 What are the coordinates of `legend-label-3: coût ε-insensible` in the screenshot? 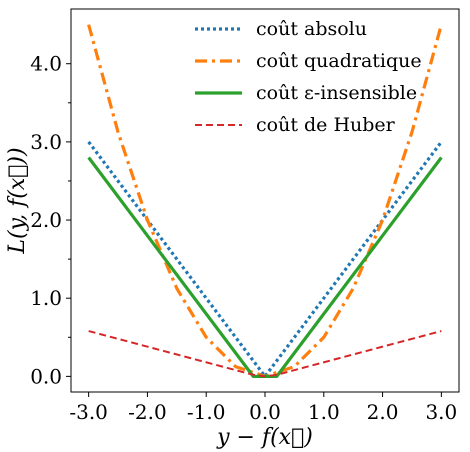 It's located at (336, 93).